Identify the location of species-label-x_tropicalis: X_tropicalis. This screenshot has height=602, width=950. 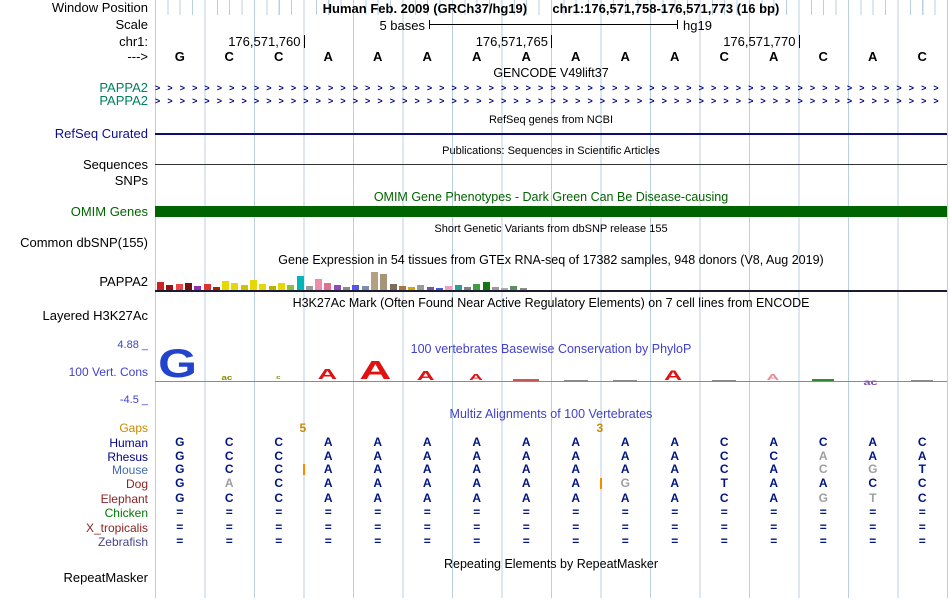
(116, 528).